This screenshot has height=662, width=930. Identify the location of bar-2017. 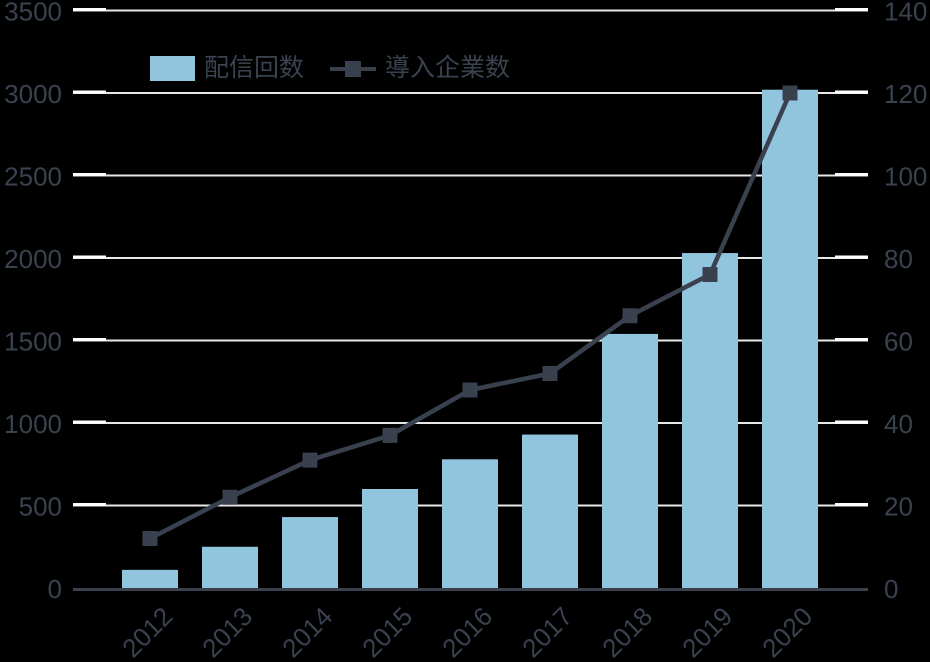
(550, 511).